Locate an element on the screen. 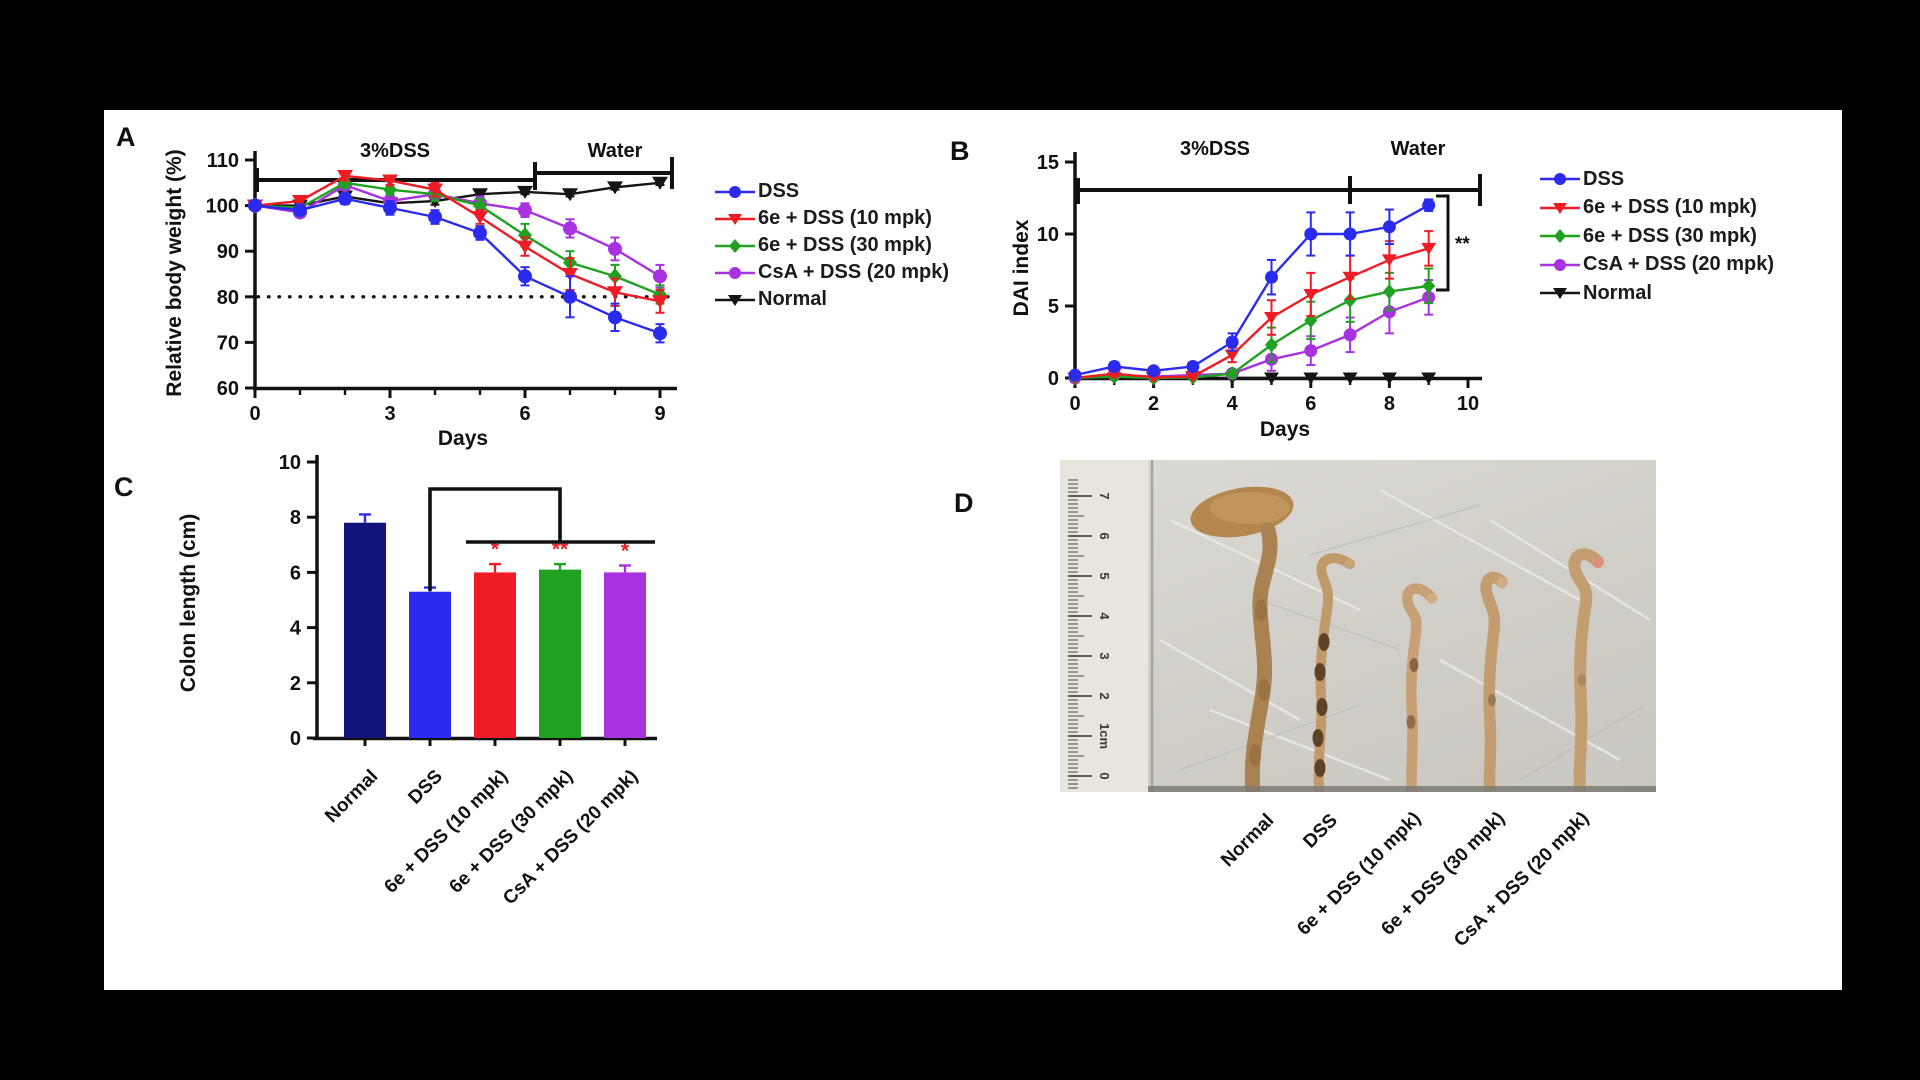 The image size is (1920, 1080). svg-text: 110 is located at coordinates (223, 161).